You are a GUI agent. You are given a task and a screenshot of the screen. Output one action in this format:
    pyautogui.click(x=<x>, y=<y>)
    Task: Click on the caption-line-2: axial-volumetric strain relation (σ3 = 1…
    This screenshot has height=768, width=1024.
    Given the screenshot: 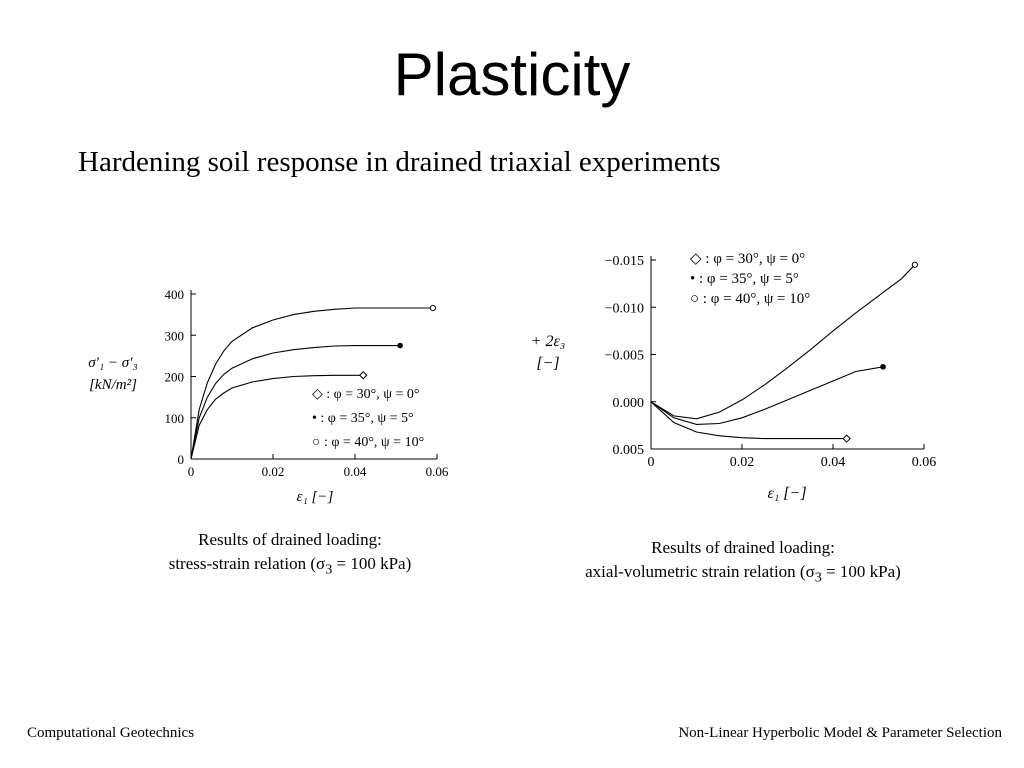 What is the action you would take?
    pyautogui.click(x=743, y=574)
    